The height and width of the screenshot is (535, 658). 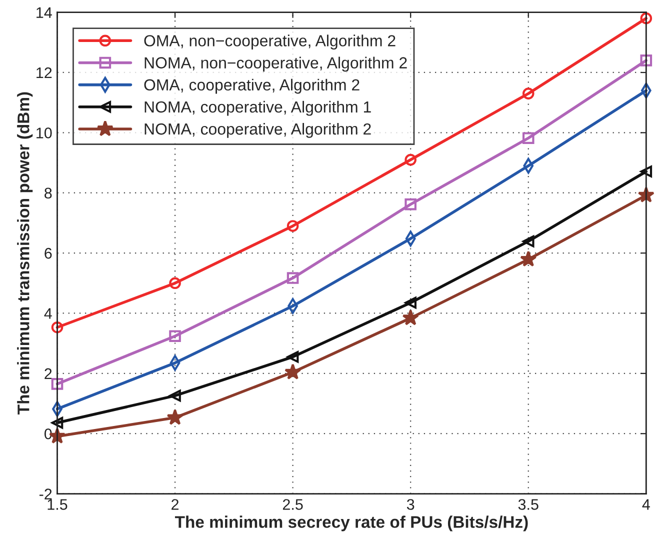 I want to click on y-tick-label: 4, so click(x=48, y=313).